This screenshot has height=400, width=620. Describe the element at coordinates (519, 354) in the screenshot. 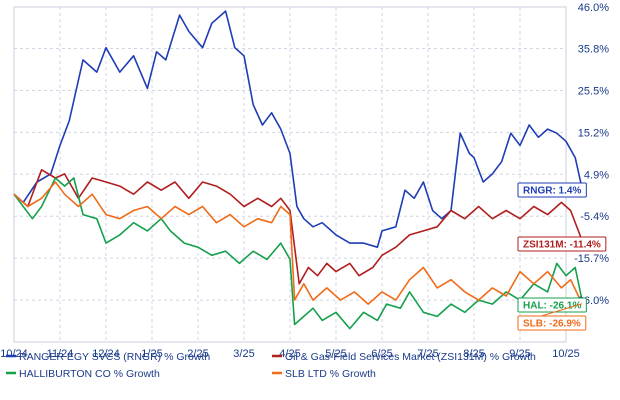

I see `x-tick-label: 9/25` at that location.